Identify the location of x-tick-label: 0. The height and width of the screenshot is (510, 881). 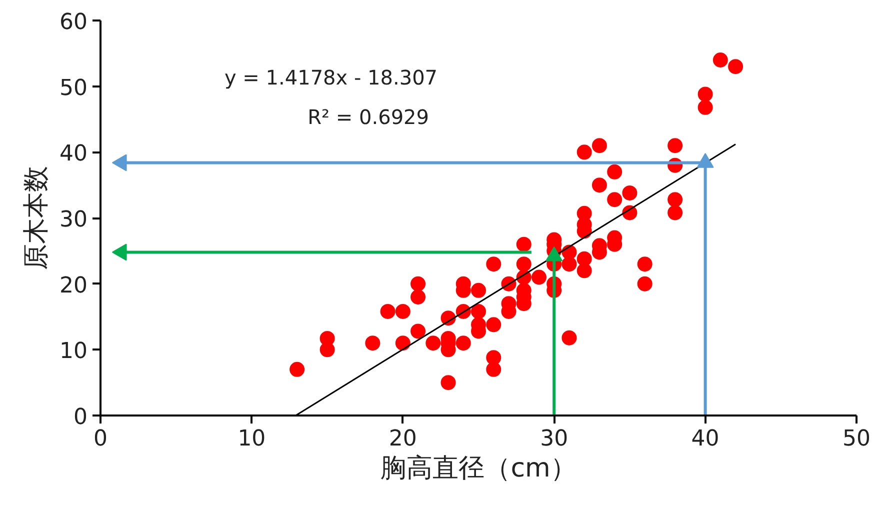
(101, 439).